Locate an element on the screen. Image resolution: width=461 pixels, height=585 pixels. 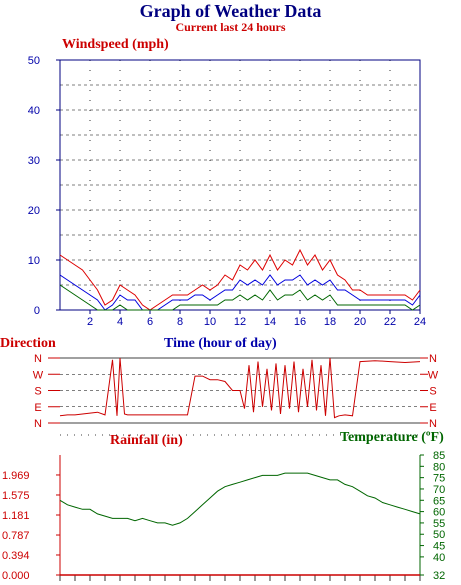
temp-y-tick-label: 70 is located at coordinates (439, 490).